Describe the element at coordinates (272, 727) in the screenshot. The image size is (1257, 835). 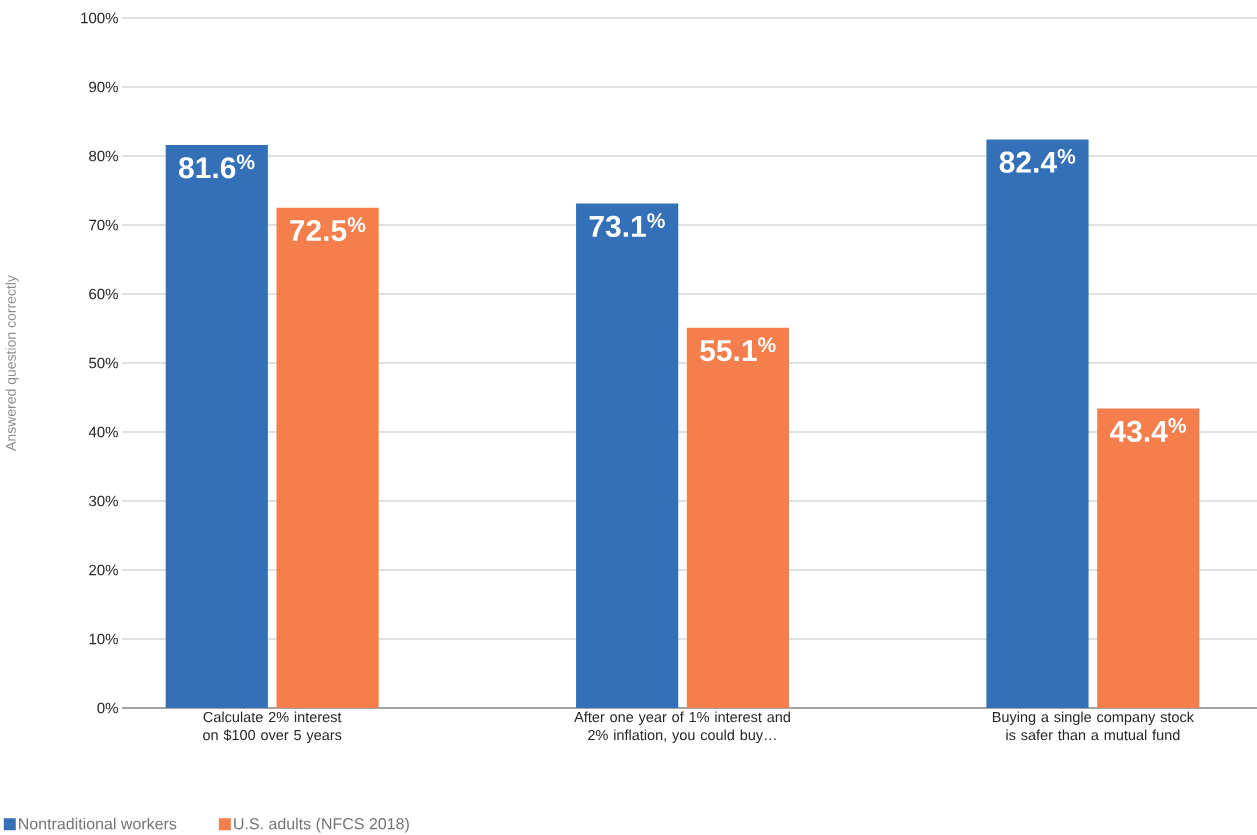
I see `x-tick-label: Calculate 2% interest on $100 over 5 years` at that location.